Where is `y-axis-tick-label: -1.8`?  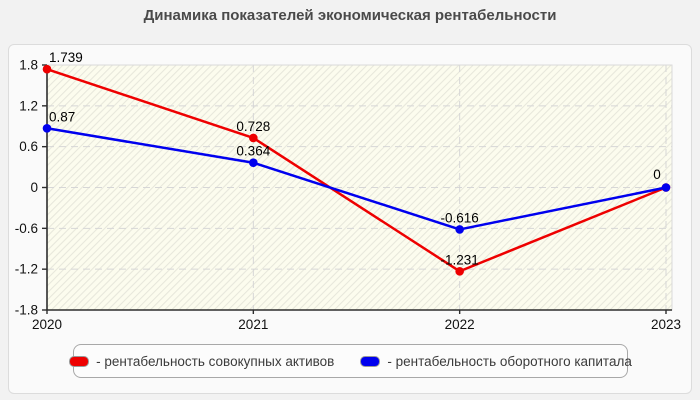 y-axis-tick-label: -1.8 is located at coordinates (26, 310).